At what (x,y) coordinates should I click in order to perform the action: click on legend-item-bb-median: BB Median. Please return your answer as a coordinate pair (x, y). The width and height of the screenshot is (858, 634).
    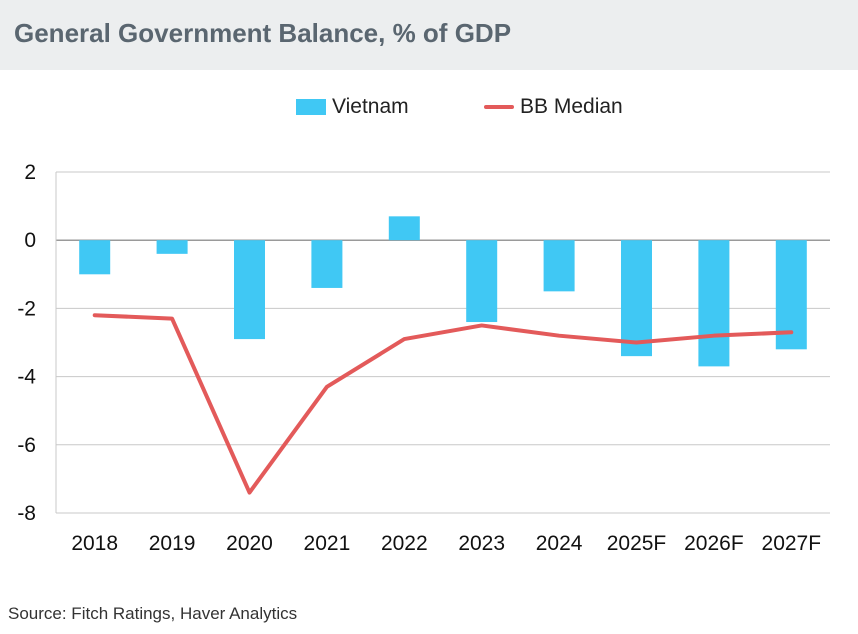
    Looking at the image, I should click on (553, 107).